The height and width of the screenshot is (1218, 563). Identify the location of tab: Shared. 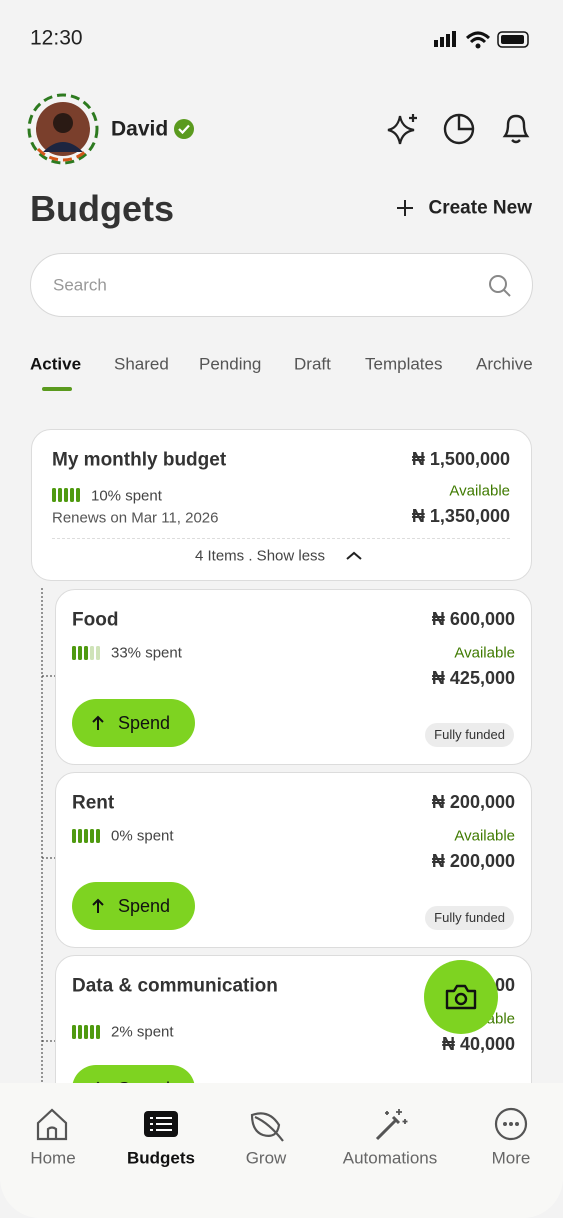
(141, 364).